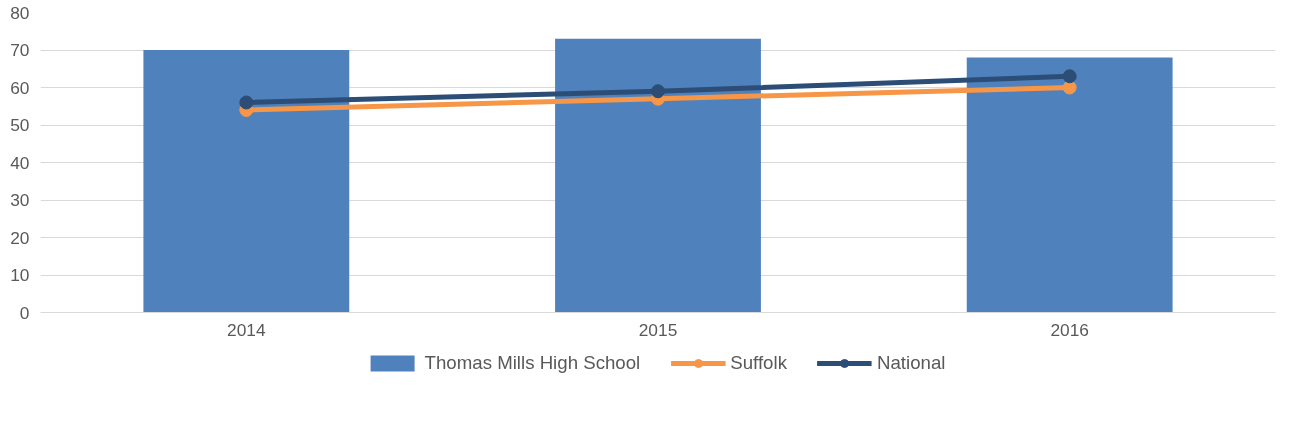  What do you see at coordinates (246, 329) in the screenshot?
I see `x-tick-label: 2014` at bounding box center [246, 329].